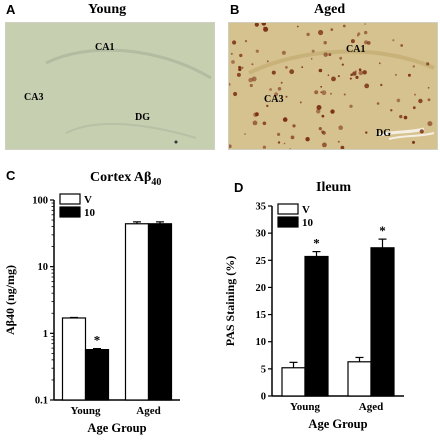 The height and width of the screenshot is (440, 440). What do you see at coordinates (40, 201) in the screenshot?
I see `y-tick-label: 100` at bounding box center [40, 201].